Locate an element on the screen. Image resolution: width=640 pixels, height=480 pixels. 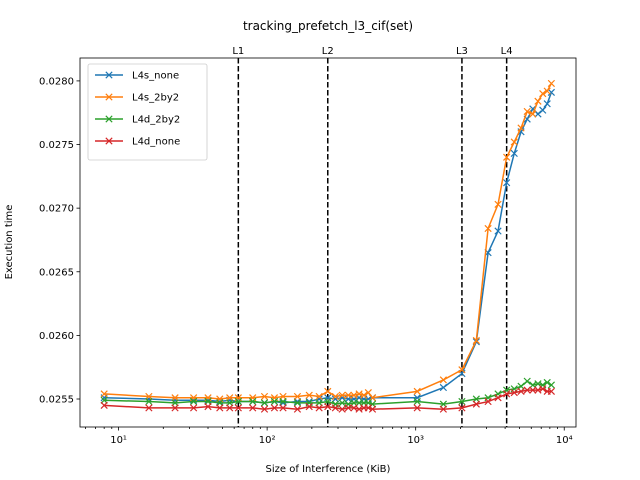
y-tick-label: 0.0255 is located at coordinates (56, 400).